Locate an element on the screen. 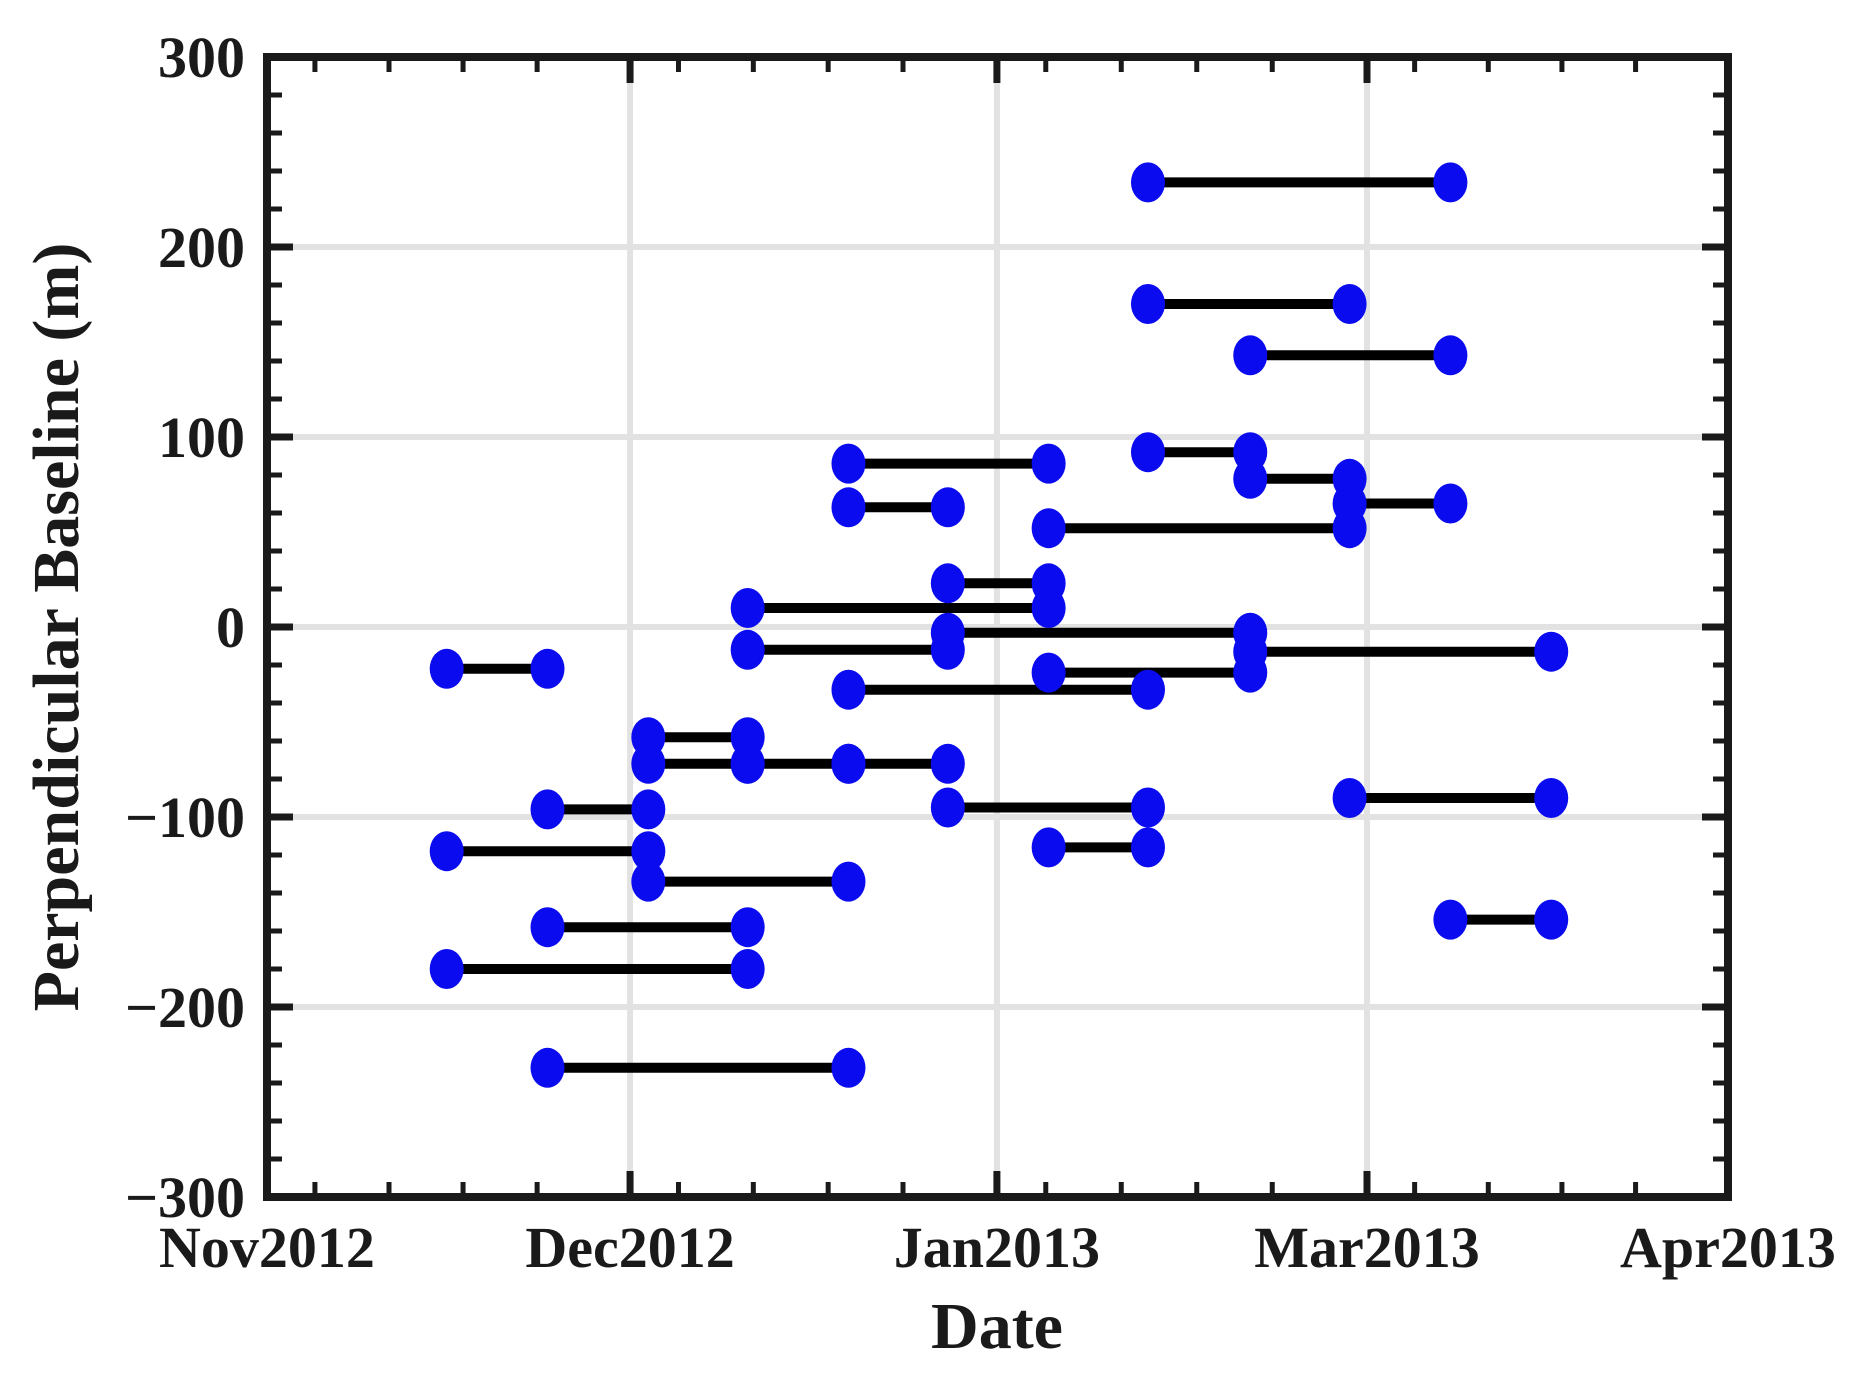 The height and width of the screenshot is (1380, 1871). x-tick-label: Mar2013 is located at coordinates (1367, 1247).